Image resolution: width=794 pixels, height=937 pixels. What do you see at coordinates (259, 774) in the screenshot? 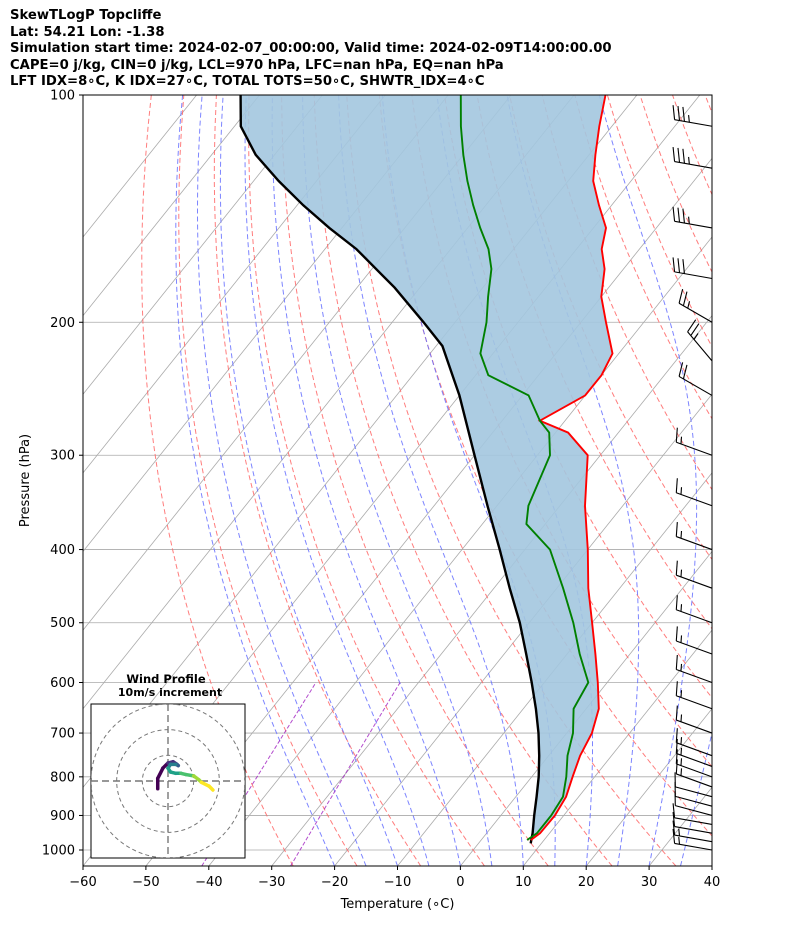
I see `mixing-ratio-line` at bounding box center [259, 774].